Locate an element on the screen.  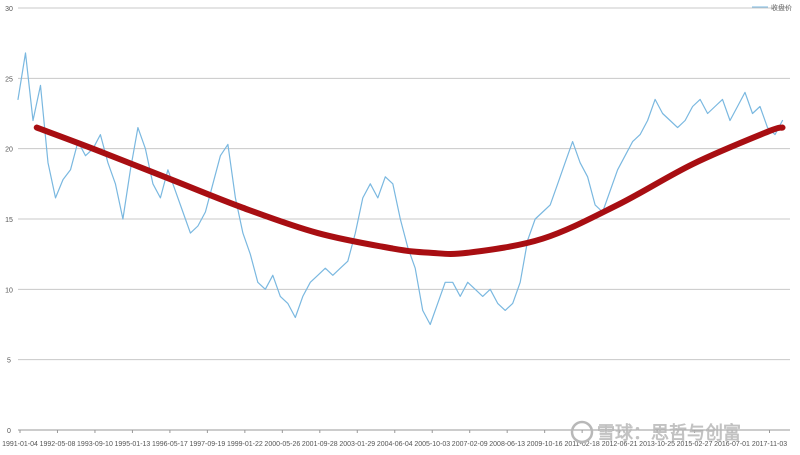
x-tick-label: 1997-09-19 is located at coordinates (207, 444).